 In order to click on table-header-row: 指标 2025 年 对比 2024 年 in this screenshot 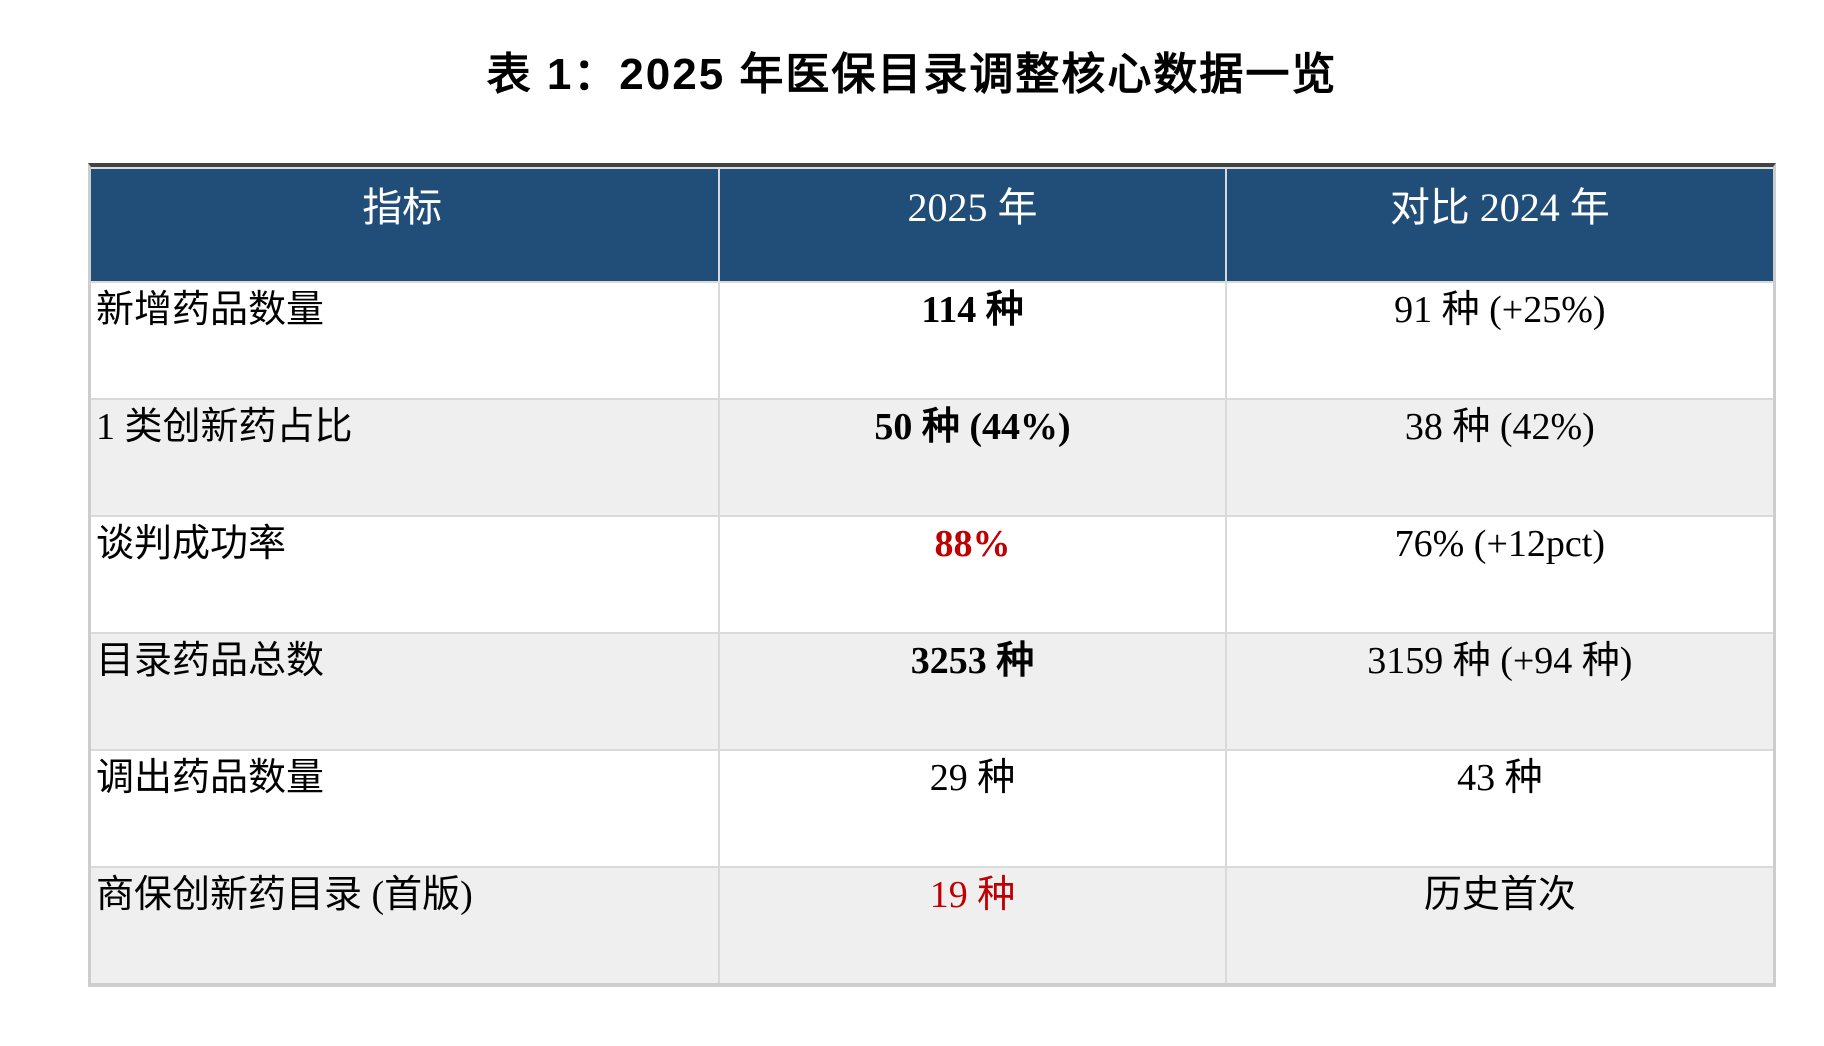, I will do `click(932, 224)`.